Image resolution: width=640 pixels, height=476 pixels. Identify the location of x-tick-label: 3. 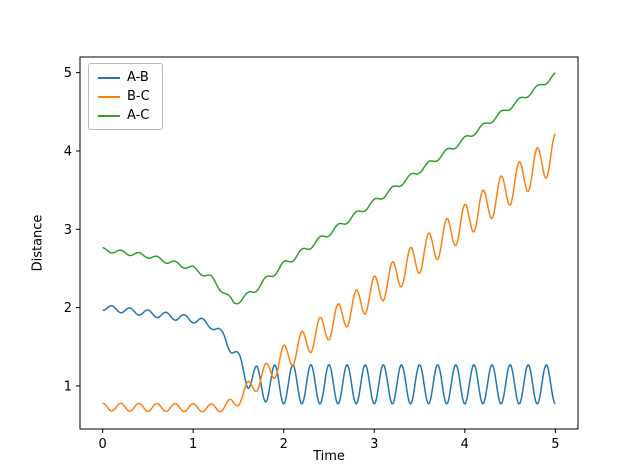
(374, 444).